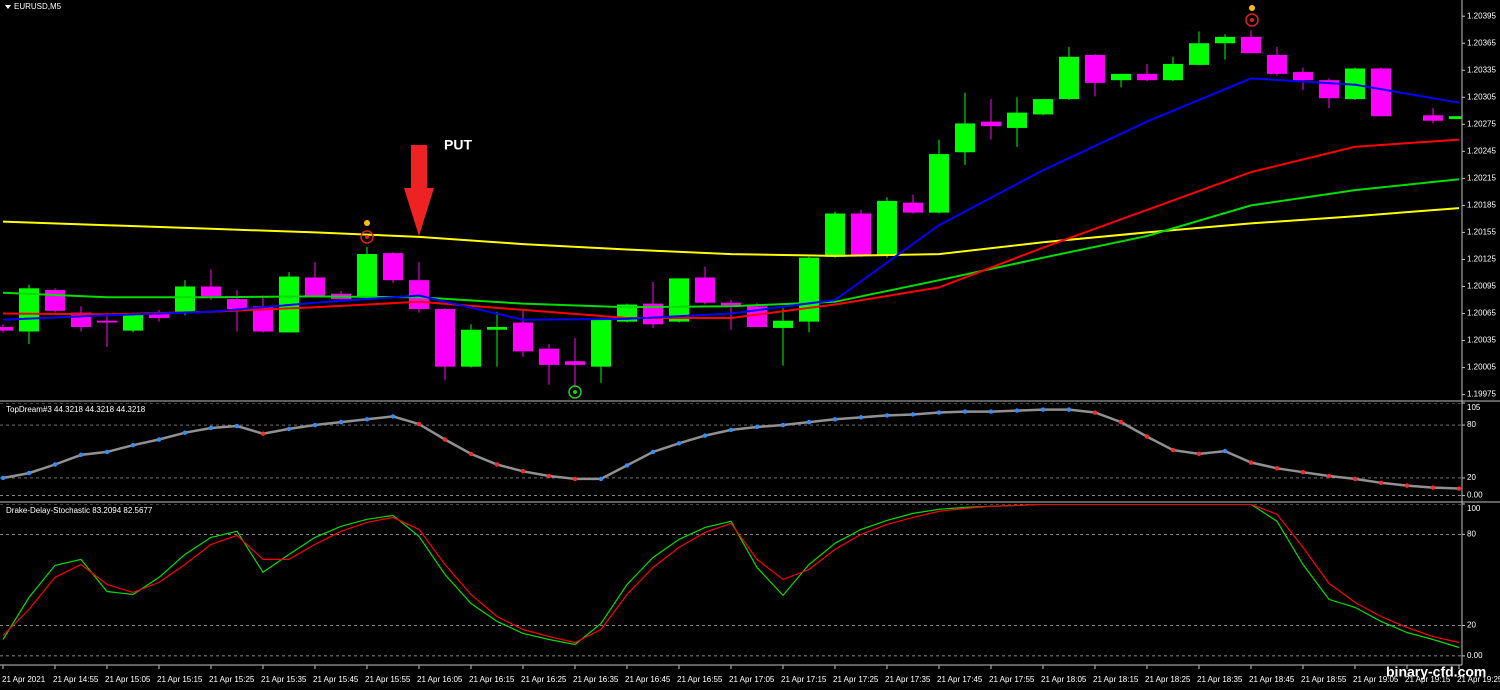  What do you see at coordinates (76, 679) in the screenshot?
I see `x-tick-label: 21 Apr 14:55` at bounding box center [76, 679].